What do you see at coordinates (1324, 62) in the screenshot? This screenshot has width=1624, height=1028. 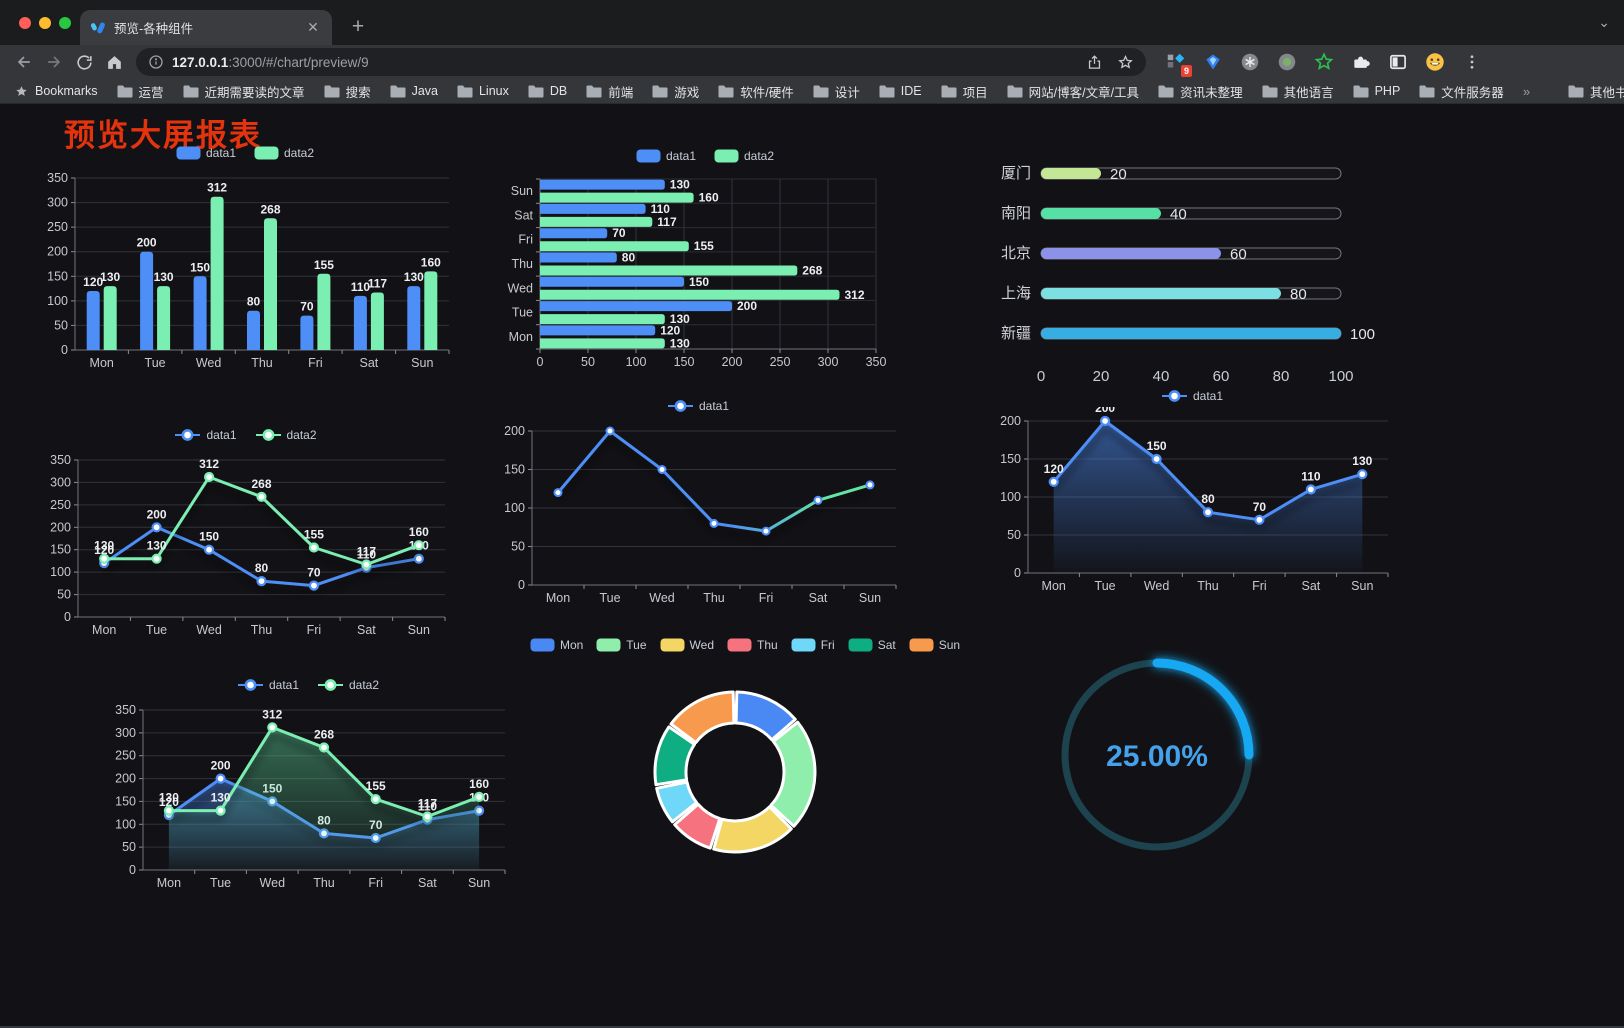 I see `extension-green-star-icon` at bounding box center [1324, 62].